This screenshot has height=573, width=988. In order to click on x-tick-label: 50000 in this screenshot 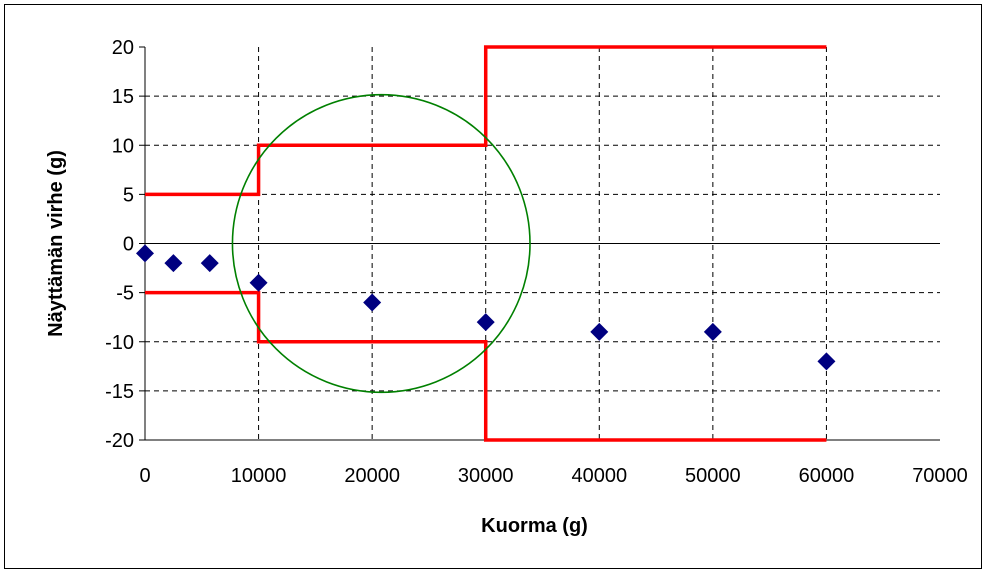, I will do `click(713, 476)`.